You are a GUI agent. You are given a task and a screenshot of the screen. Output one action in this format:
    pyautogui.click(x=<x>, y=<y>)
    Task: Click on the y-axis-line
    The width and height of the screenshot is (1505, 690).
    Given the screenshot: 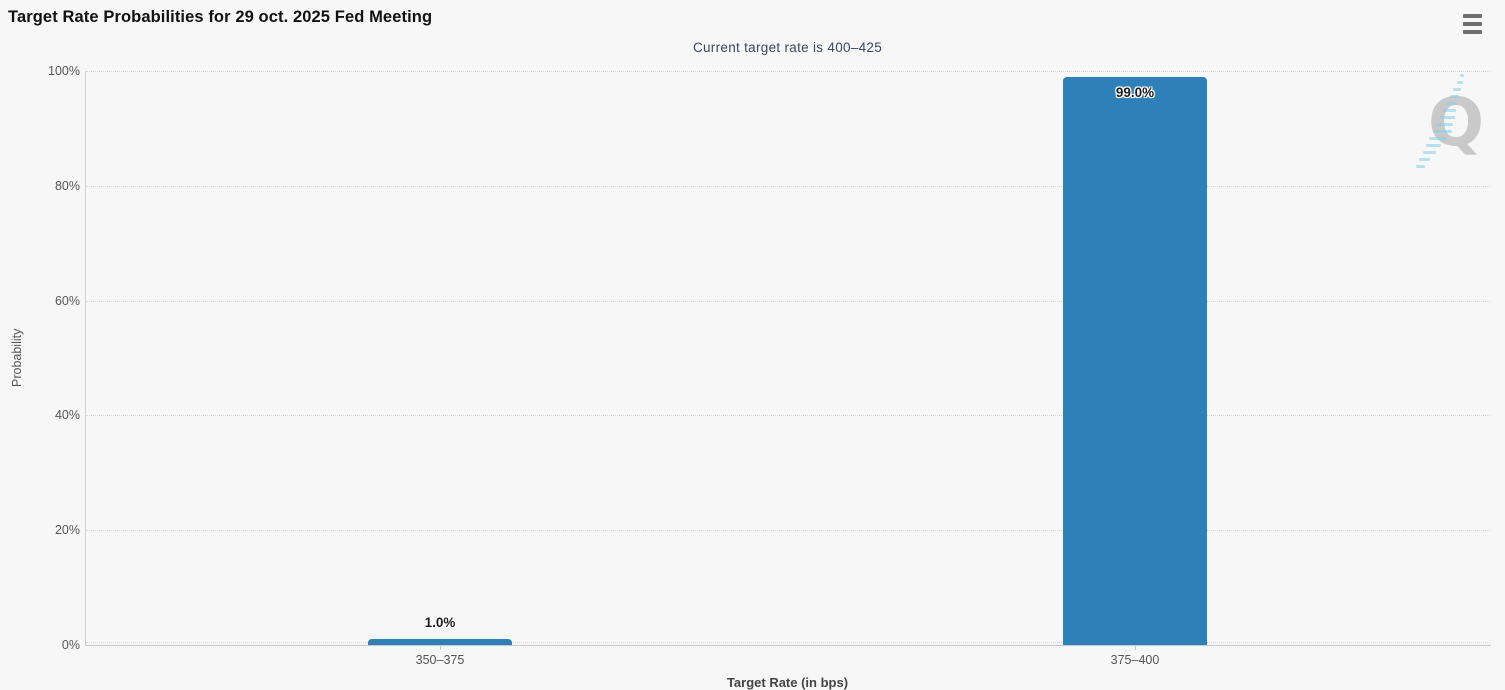 What is the action you would take?
    pyautogui.click(x=85, y=358)
    